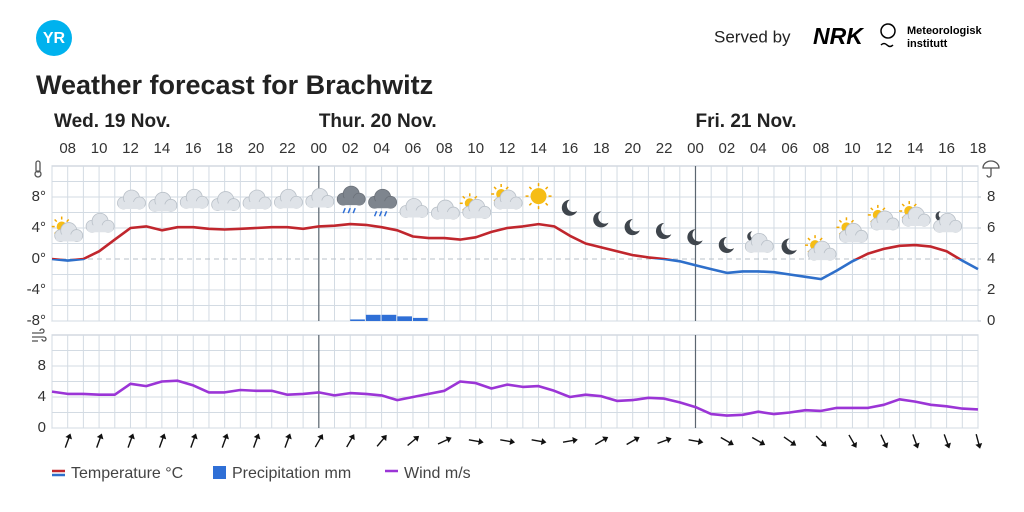 The height and width of the screenshot is (512, 1024). I want to click on nrk-logo: NRK, so click(838, 36).